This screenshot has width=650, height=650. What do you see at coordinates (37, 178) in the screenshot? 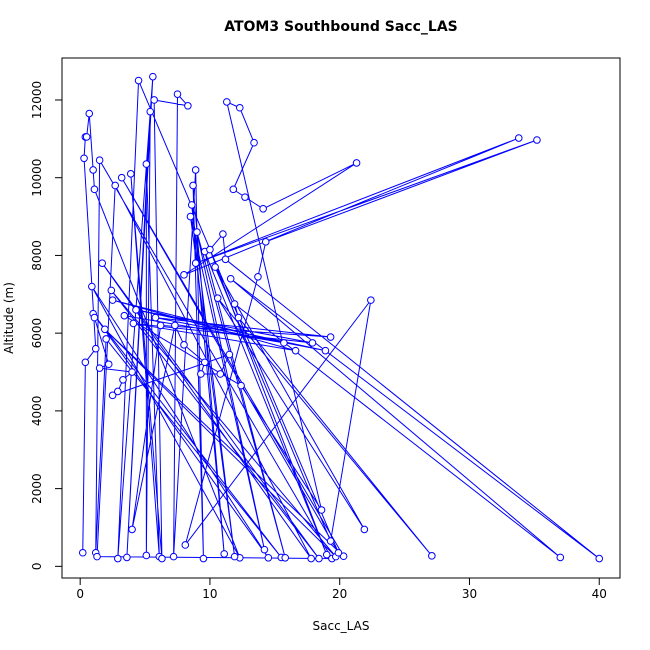
I see `y-tick-label: 10000` at bounding box center [37, 178].